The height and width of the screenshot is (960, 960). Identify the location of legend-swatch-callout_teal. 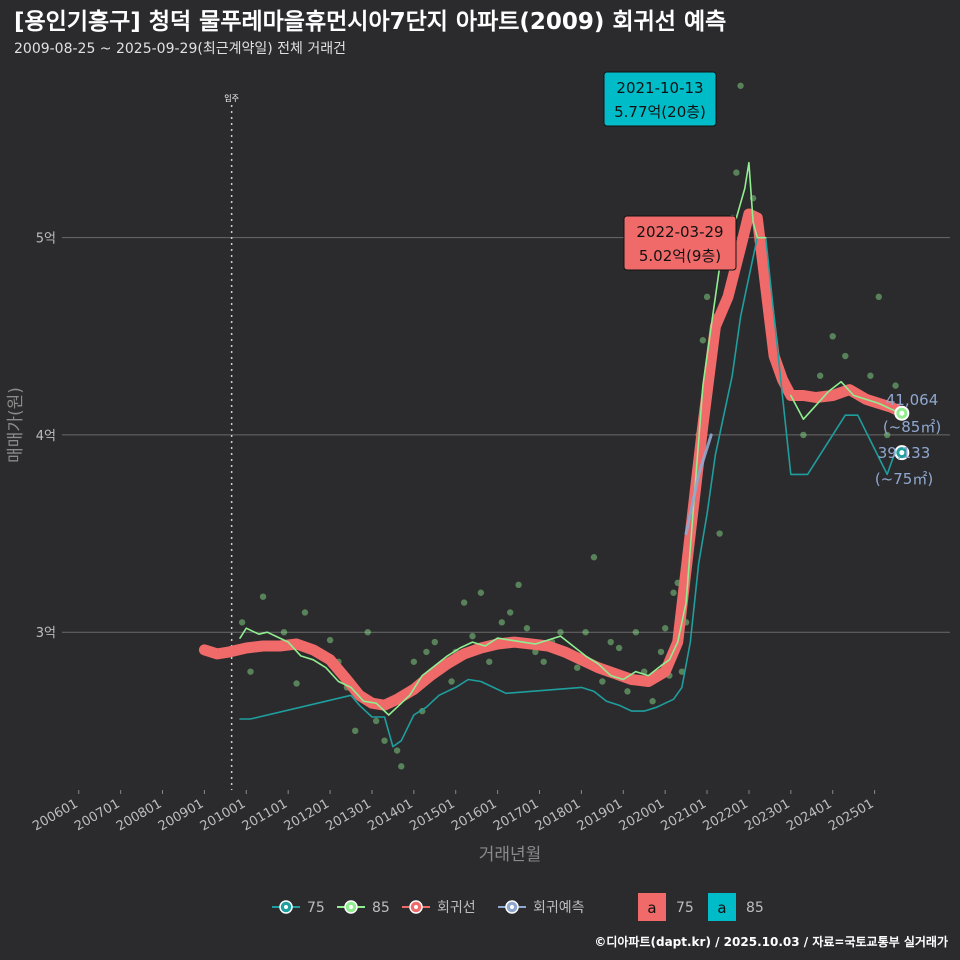
(722, 907).